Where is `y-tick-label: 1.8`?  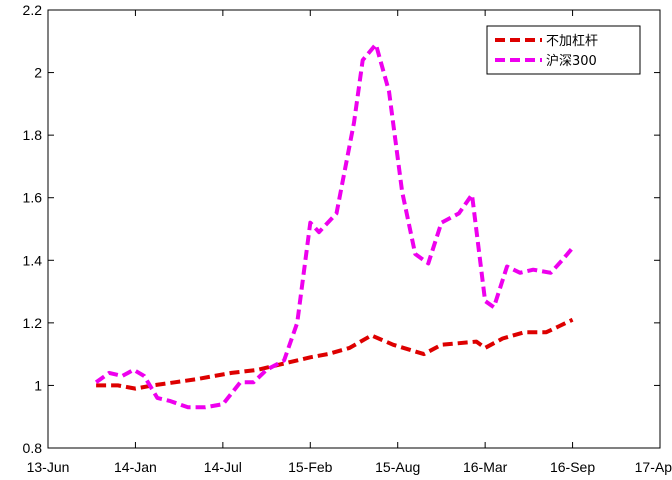
y-tick-label: 1.8 is located at coordinates (33, 135).